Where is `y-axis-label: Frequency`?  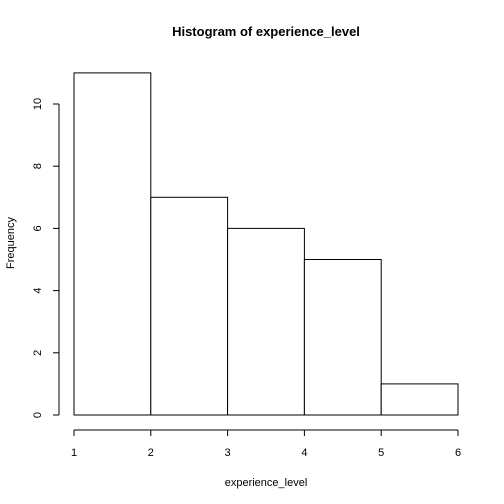
y-axis-label: Frequency is located at coordinates (11, 243).